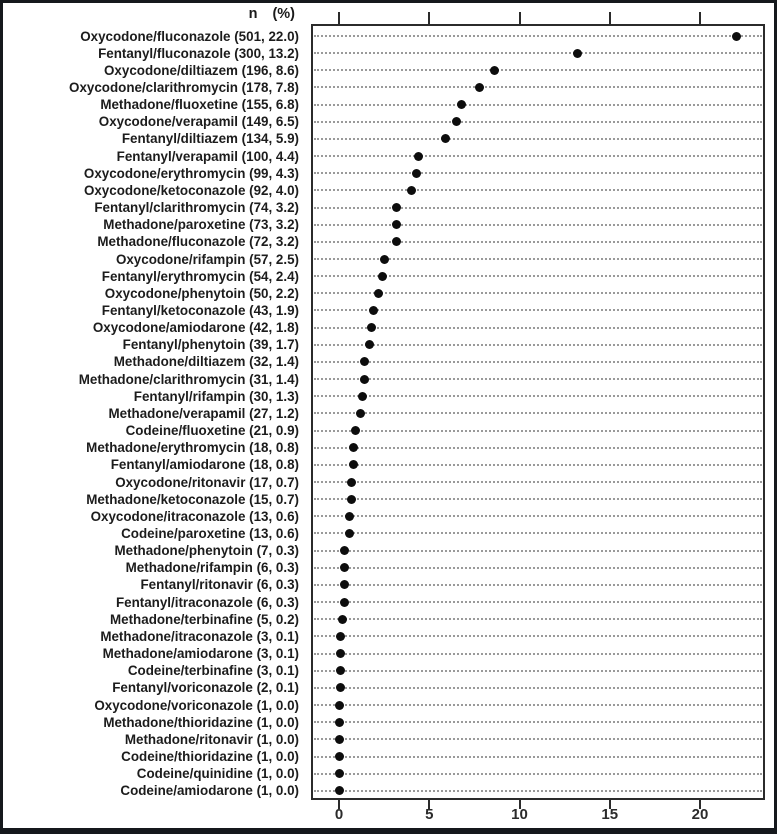 Image resolution: width=777 pixels, height=834 pixels. What do you see at coordinates (203, 413) in the screenshot?
I see `row-label: Methadone/verapamil (27, 1.2)` at bounding box center [203, 413].